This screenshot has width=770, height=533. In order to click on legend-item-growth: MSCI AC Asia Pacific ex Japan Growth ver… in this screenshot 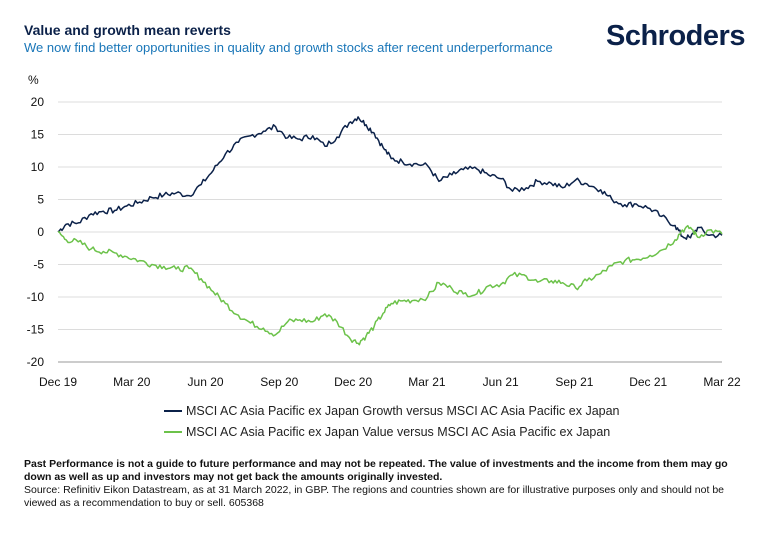, I will do `click(392, 410)`.